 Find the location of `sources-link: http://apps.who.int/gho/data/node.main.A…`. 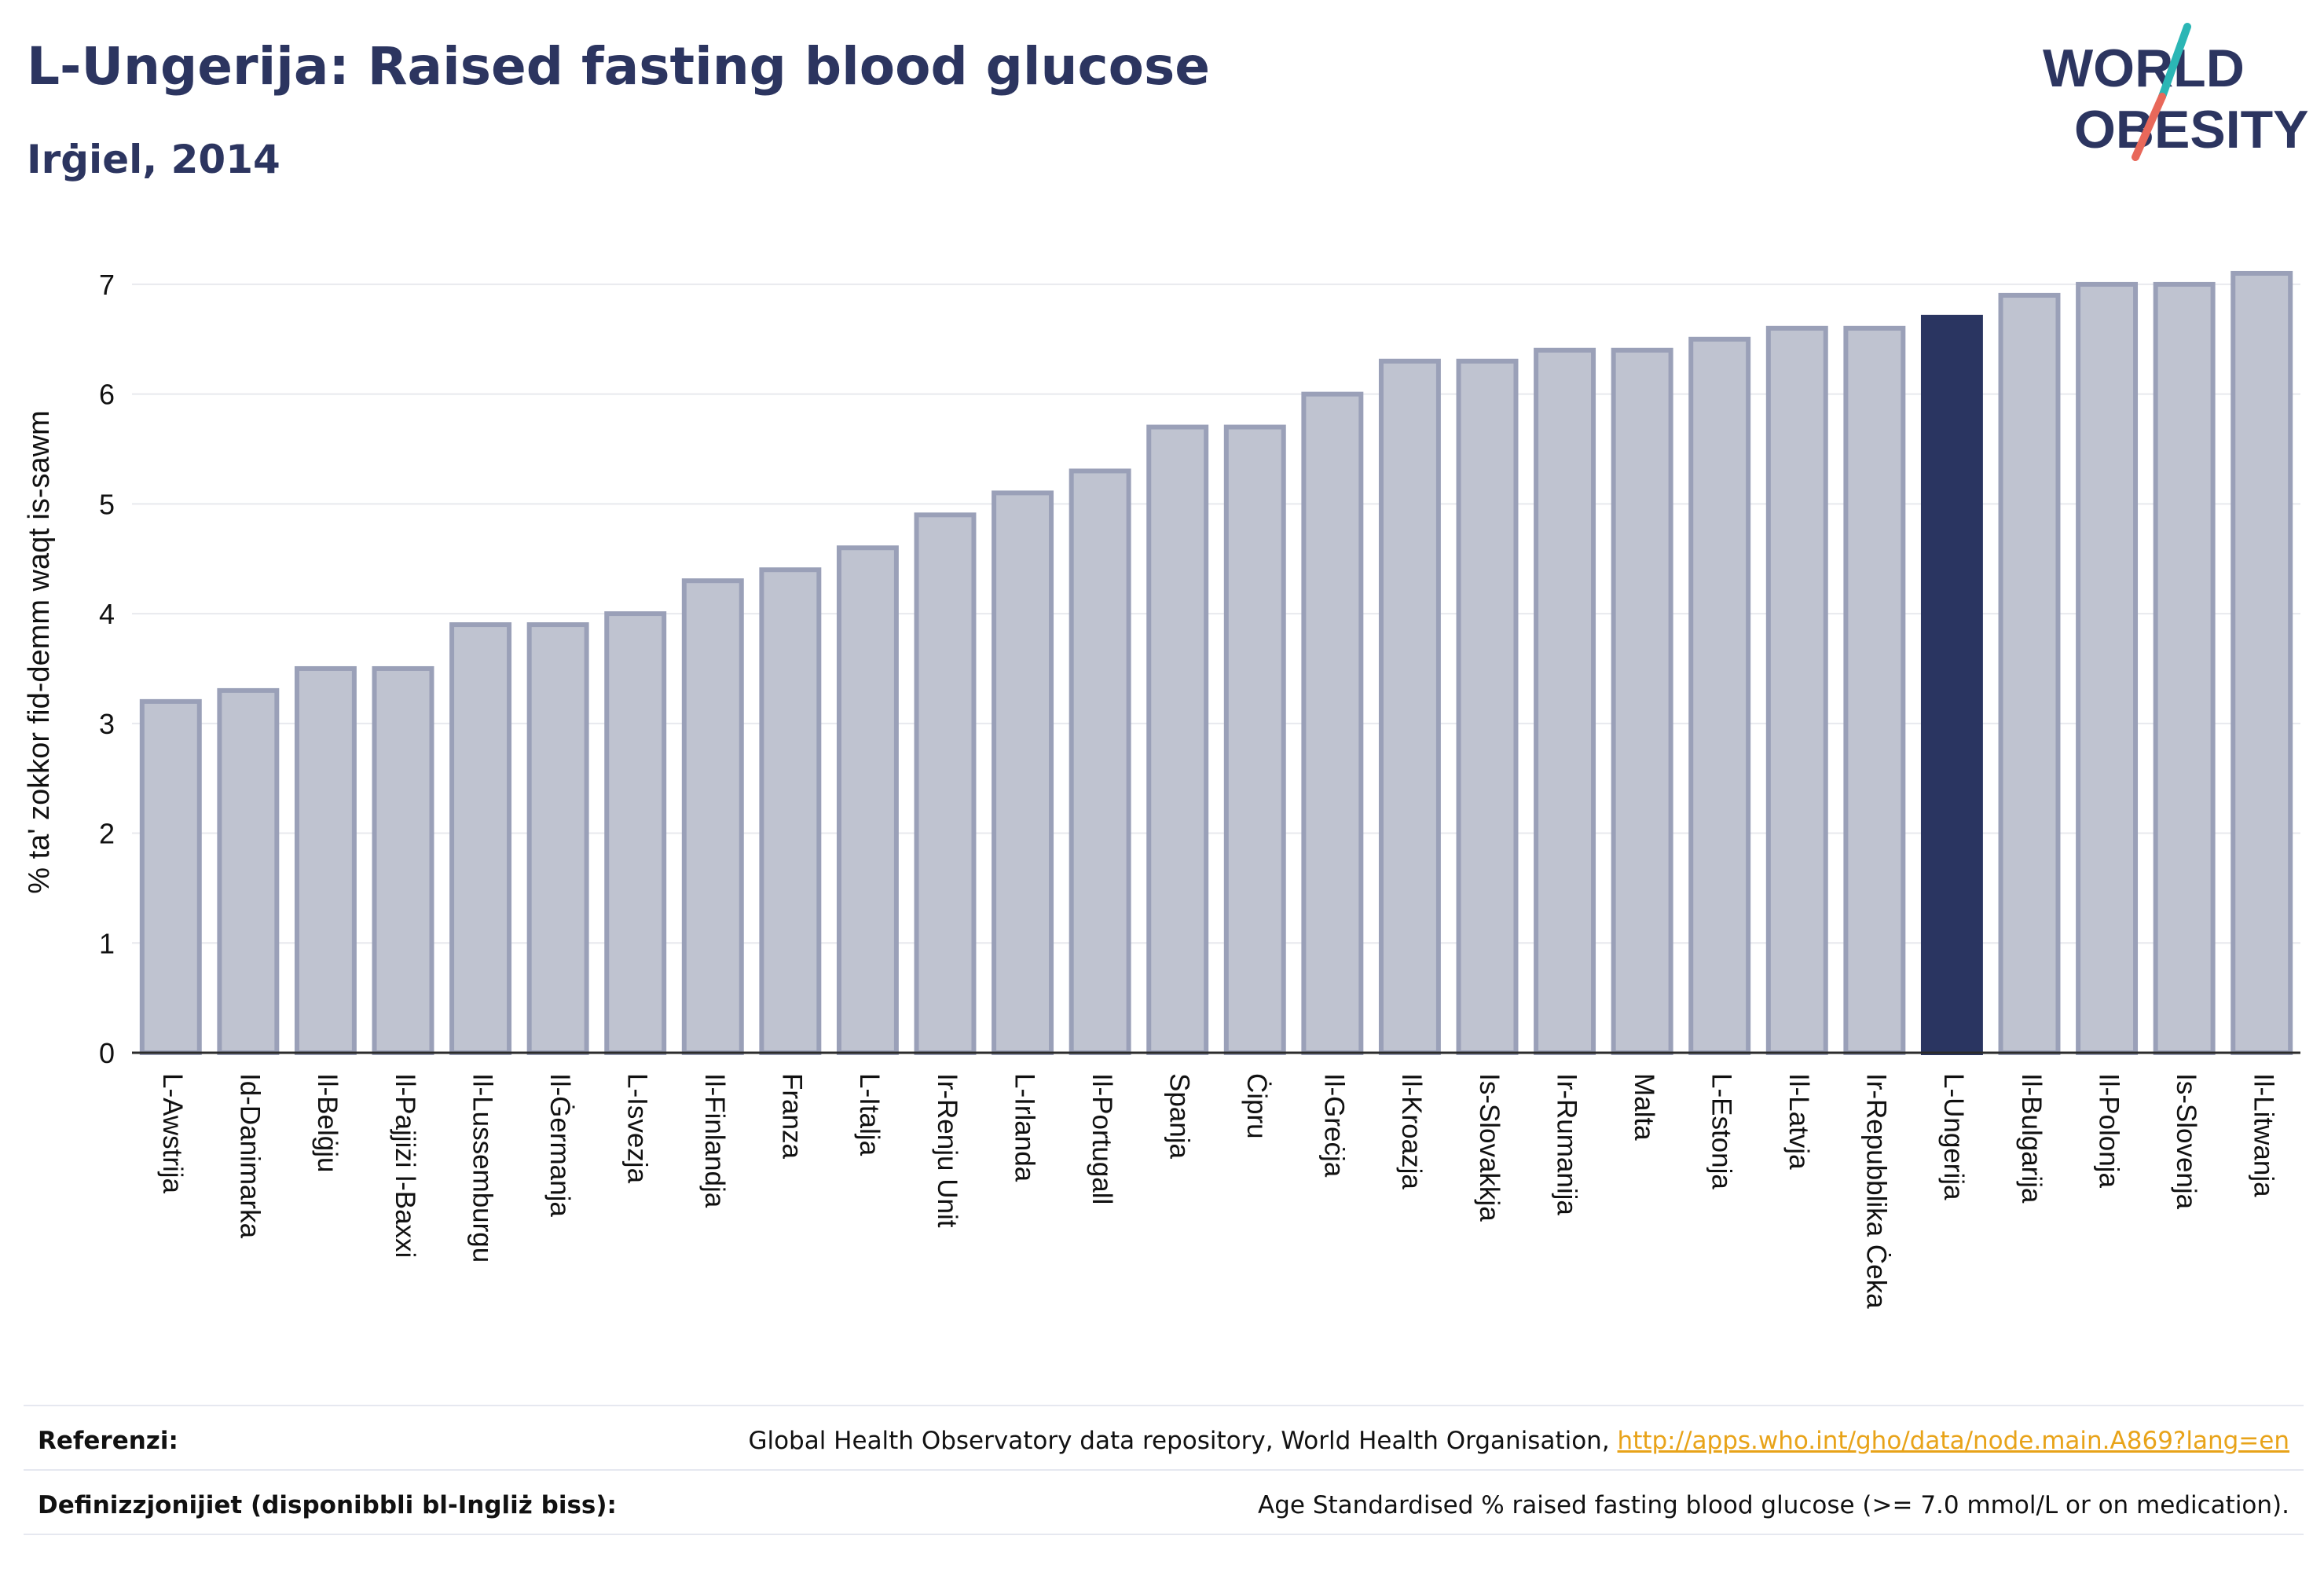

sources-link: http://apps.who.int/gho/data/node.main.A… is located at coordinates (1953, 1441).